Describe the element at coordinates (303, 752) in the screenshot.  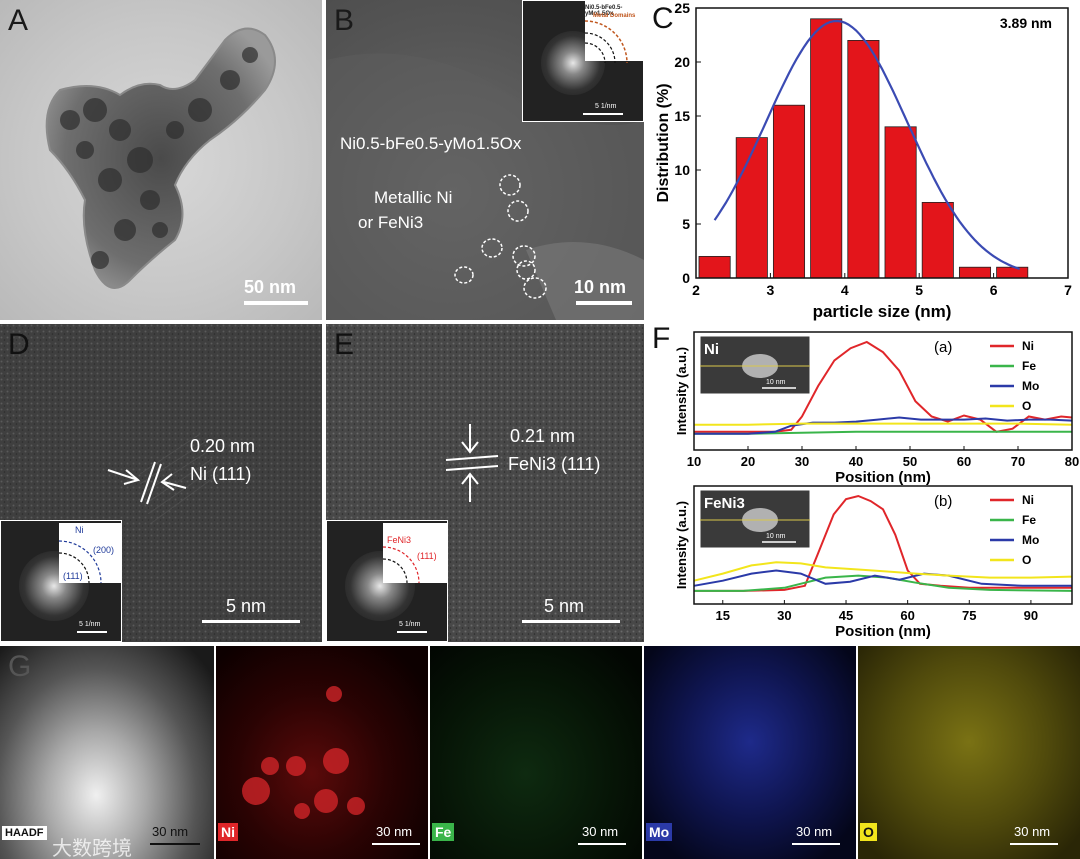
I see `ni-hotspots` at that location.